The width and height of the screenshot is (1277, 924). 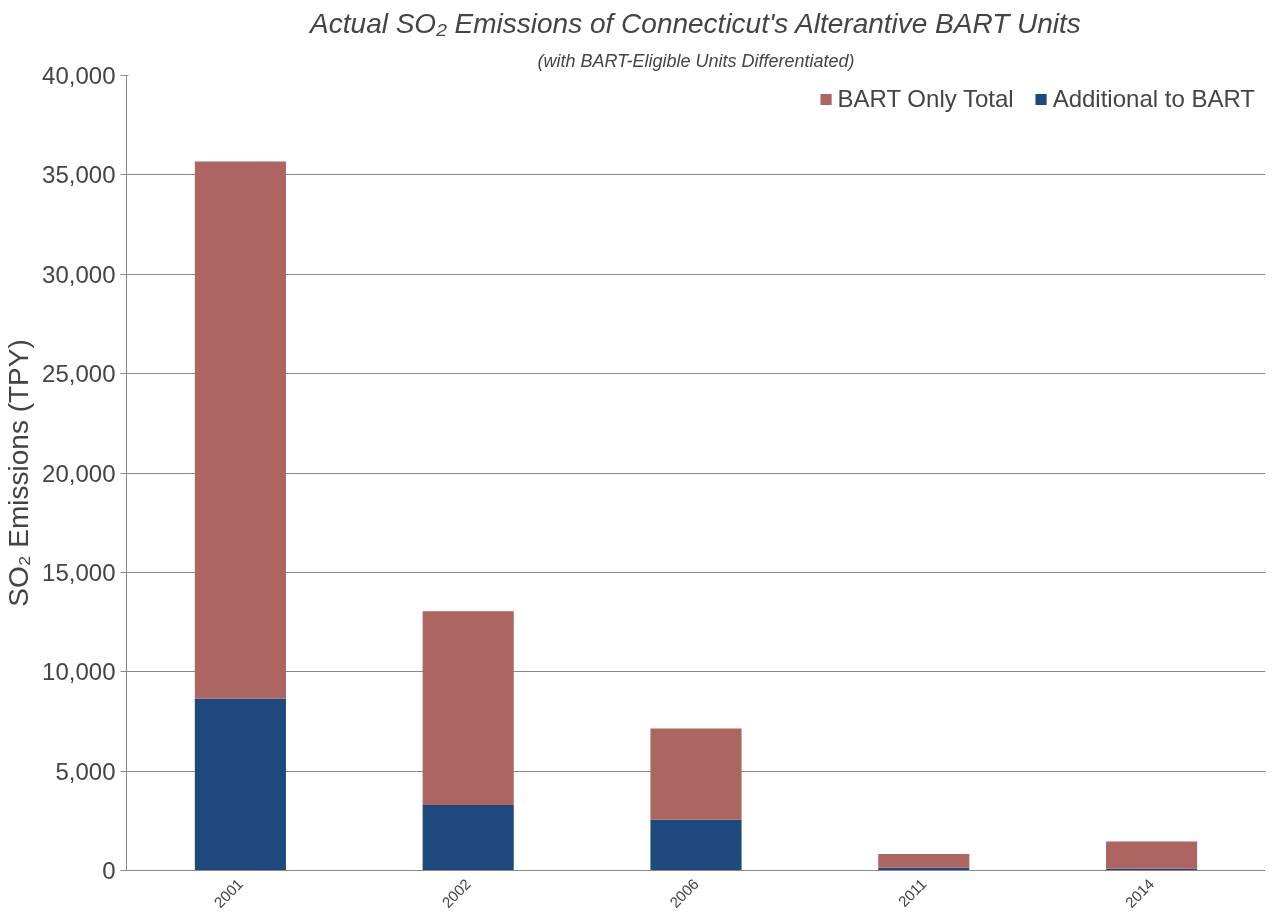 What do you see at coordinates (85, 771) in the screenshot?
I see `y-tick-label: 5,000` at bounding box center [85, 771].